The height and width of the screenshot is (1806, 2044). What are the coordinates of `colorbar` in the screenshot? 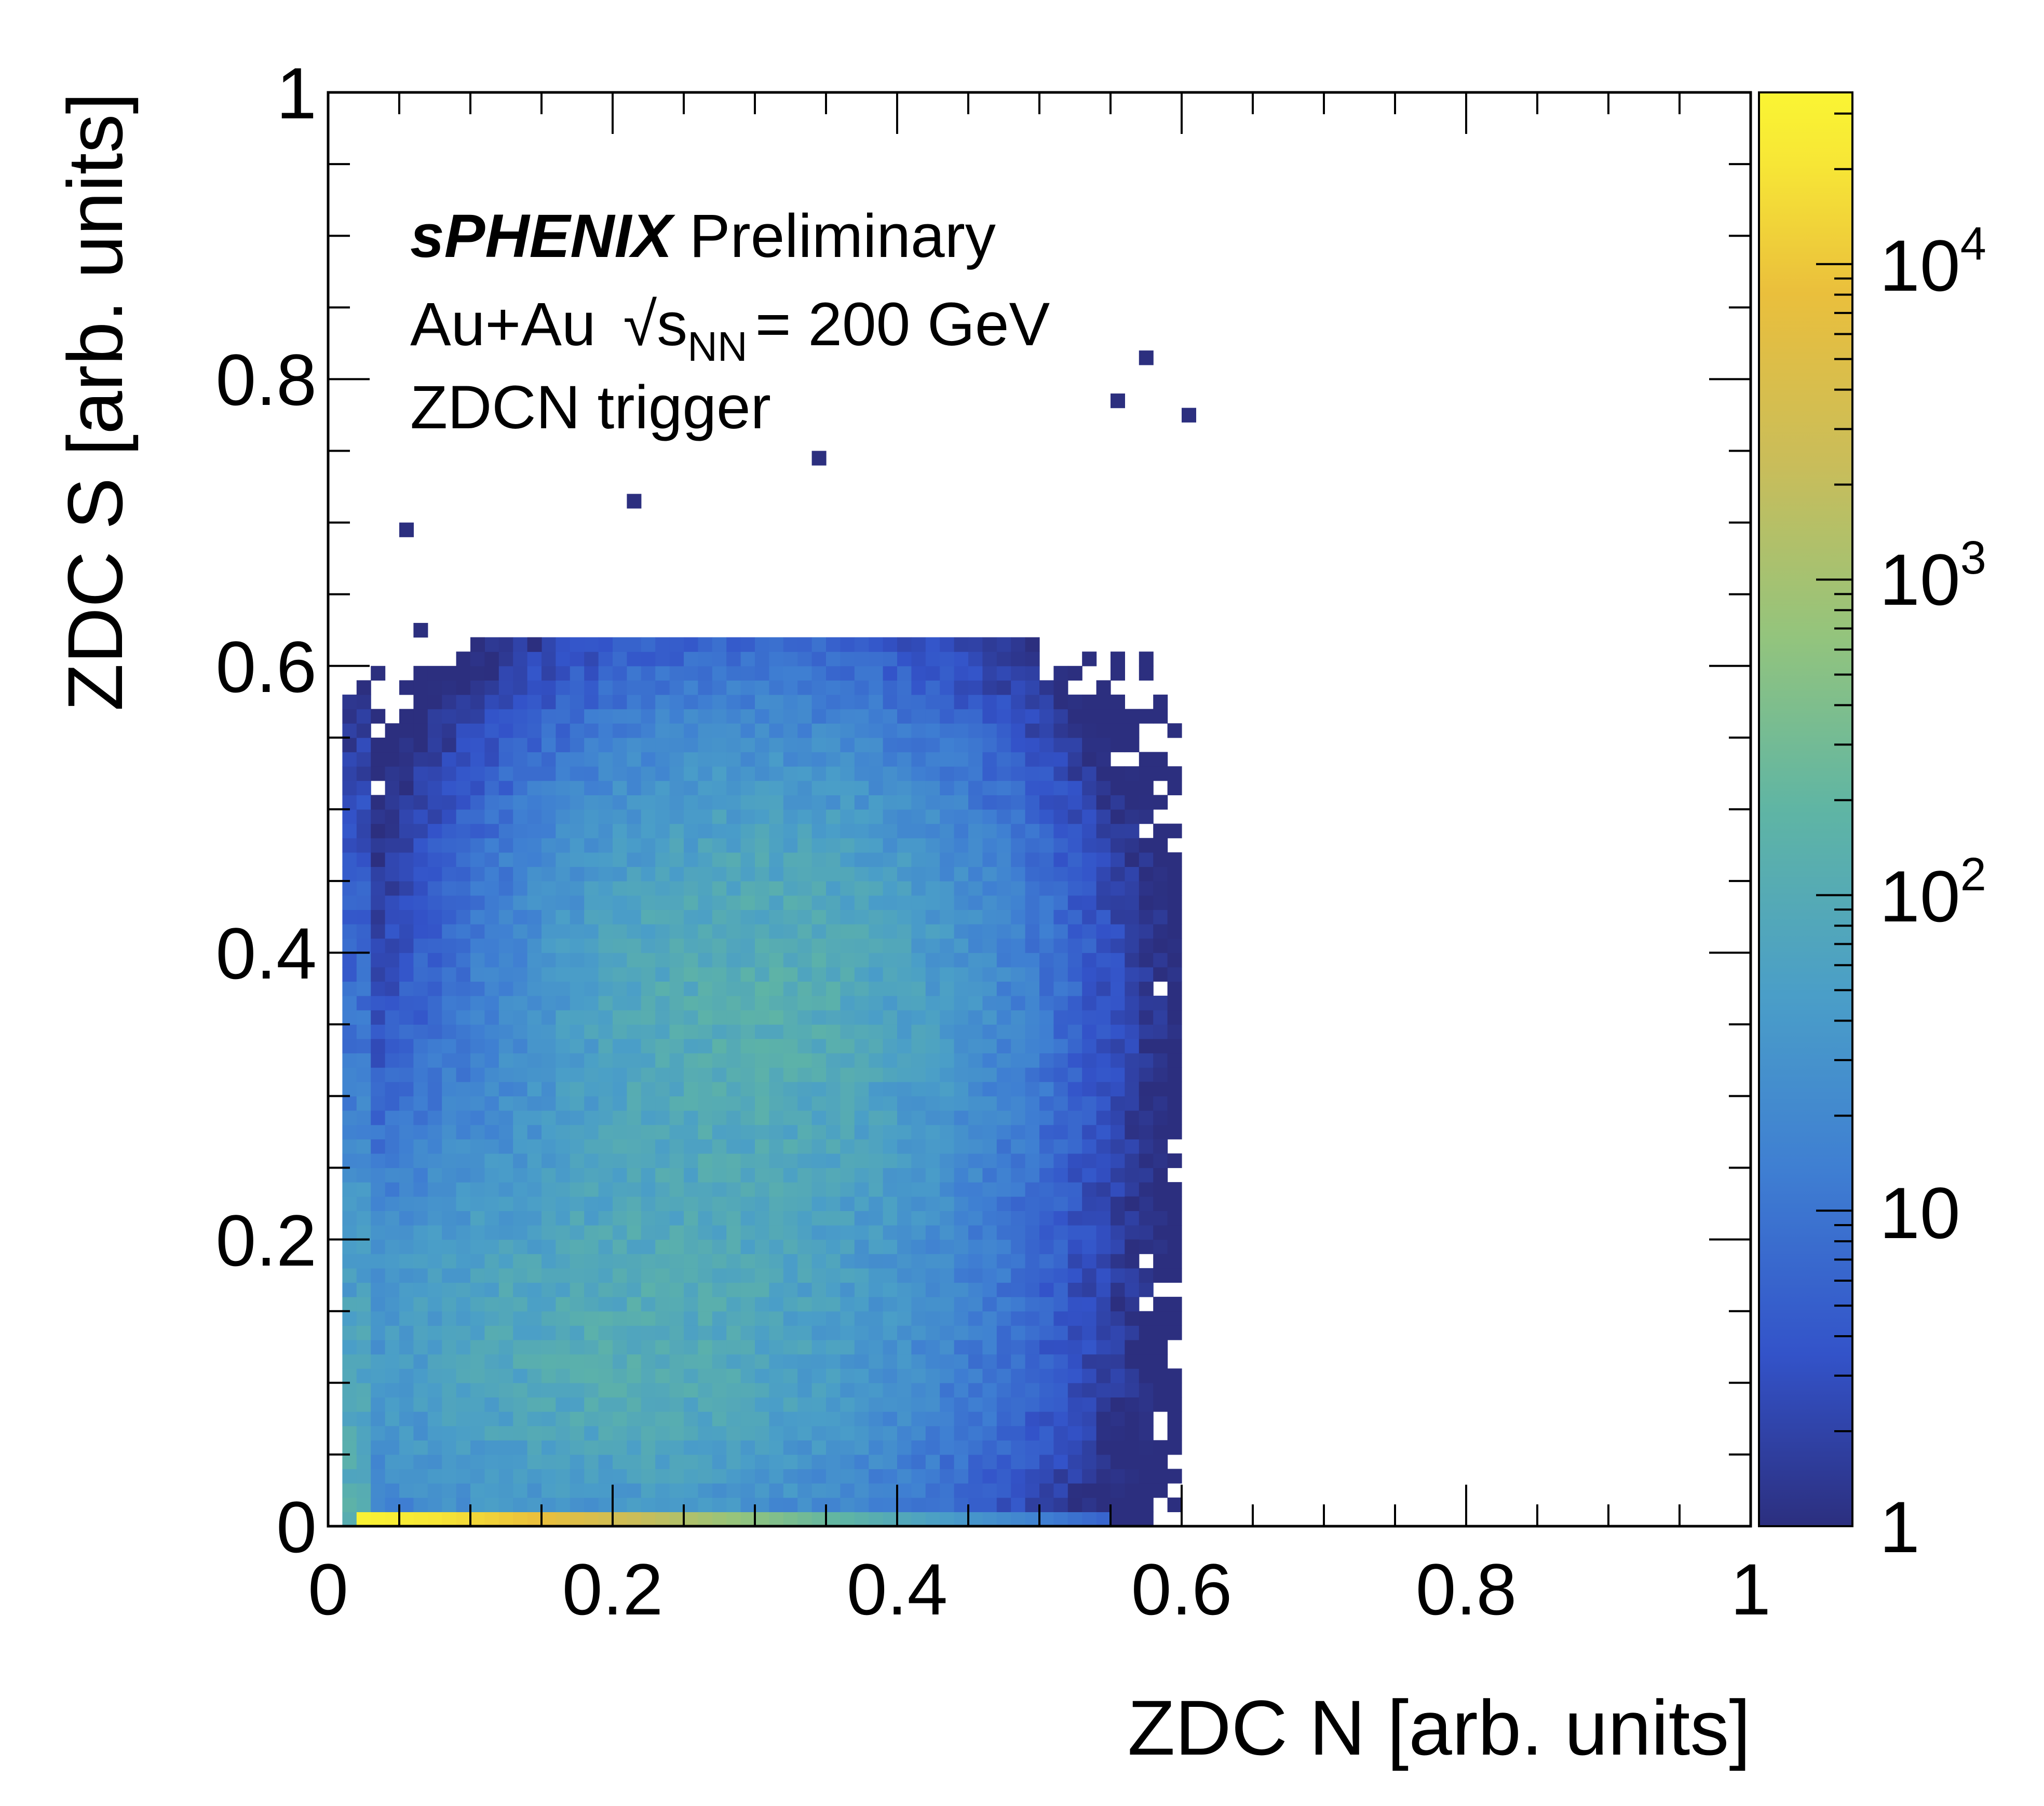 It's located at (1805, 809).